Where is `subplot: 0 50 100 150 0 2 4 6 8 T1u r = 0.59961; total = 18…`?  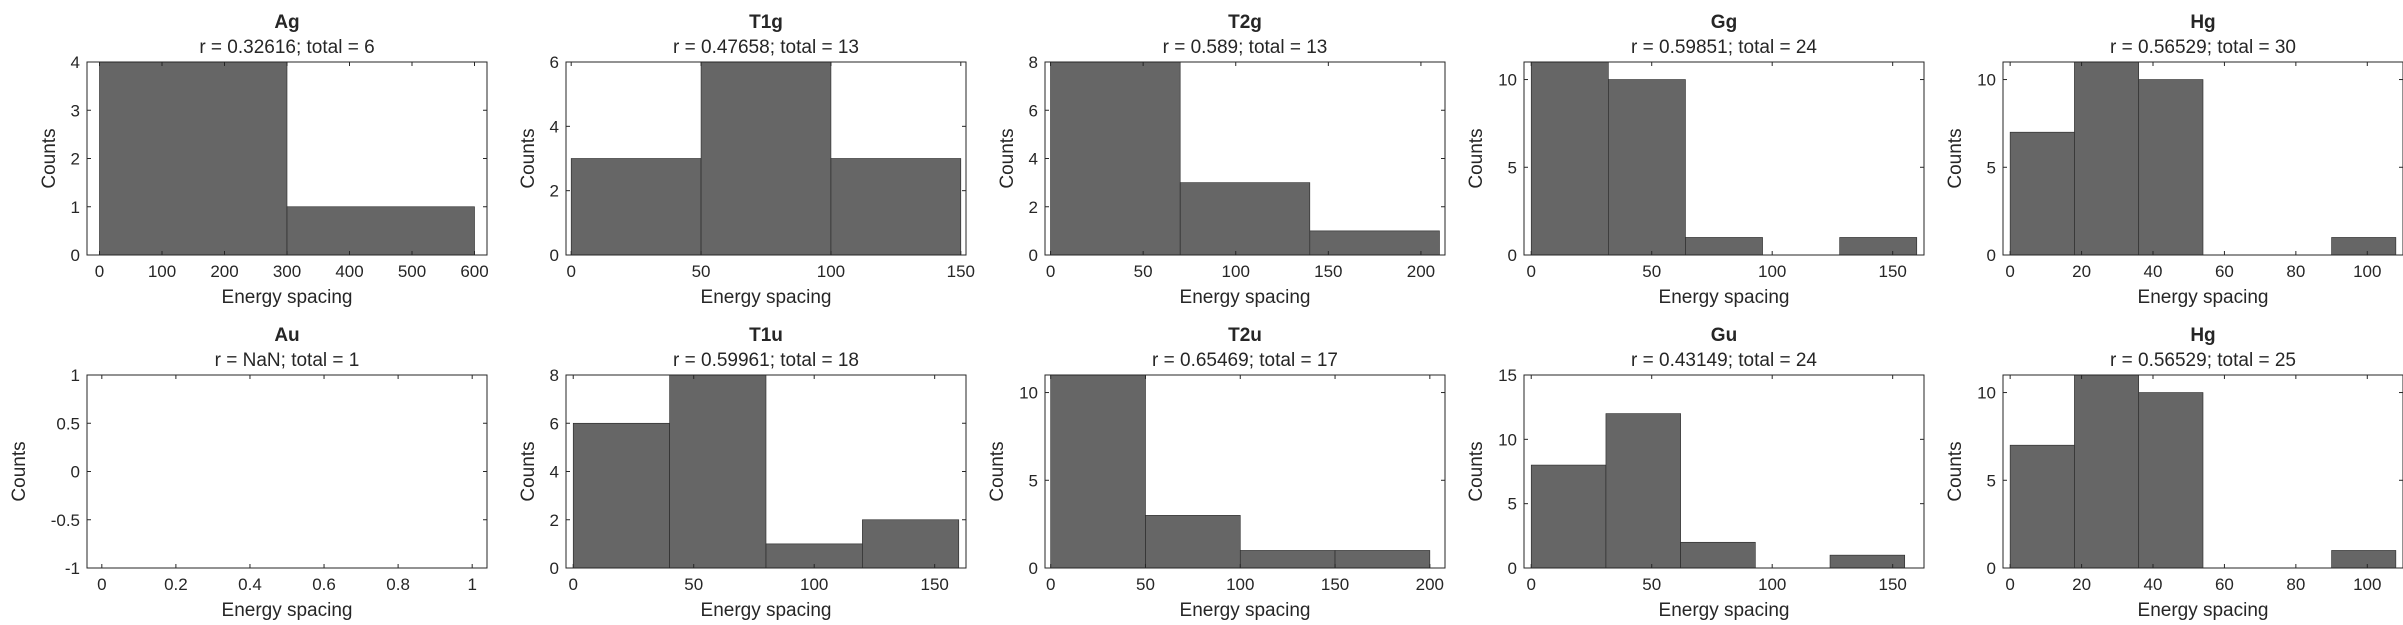 subplot: 0 50 100 150 0 2 4 6 8 T1u r = 0.59961; total = 18… is located at coordinates (742, 473).